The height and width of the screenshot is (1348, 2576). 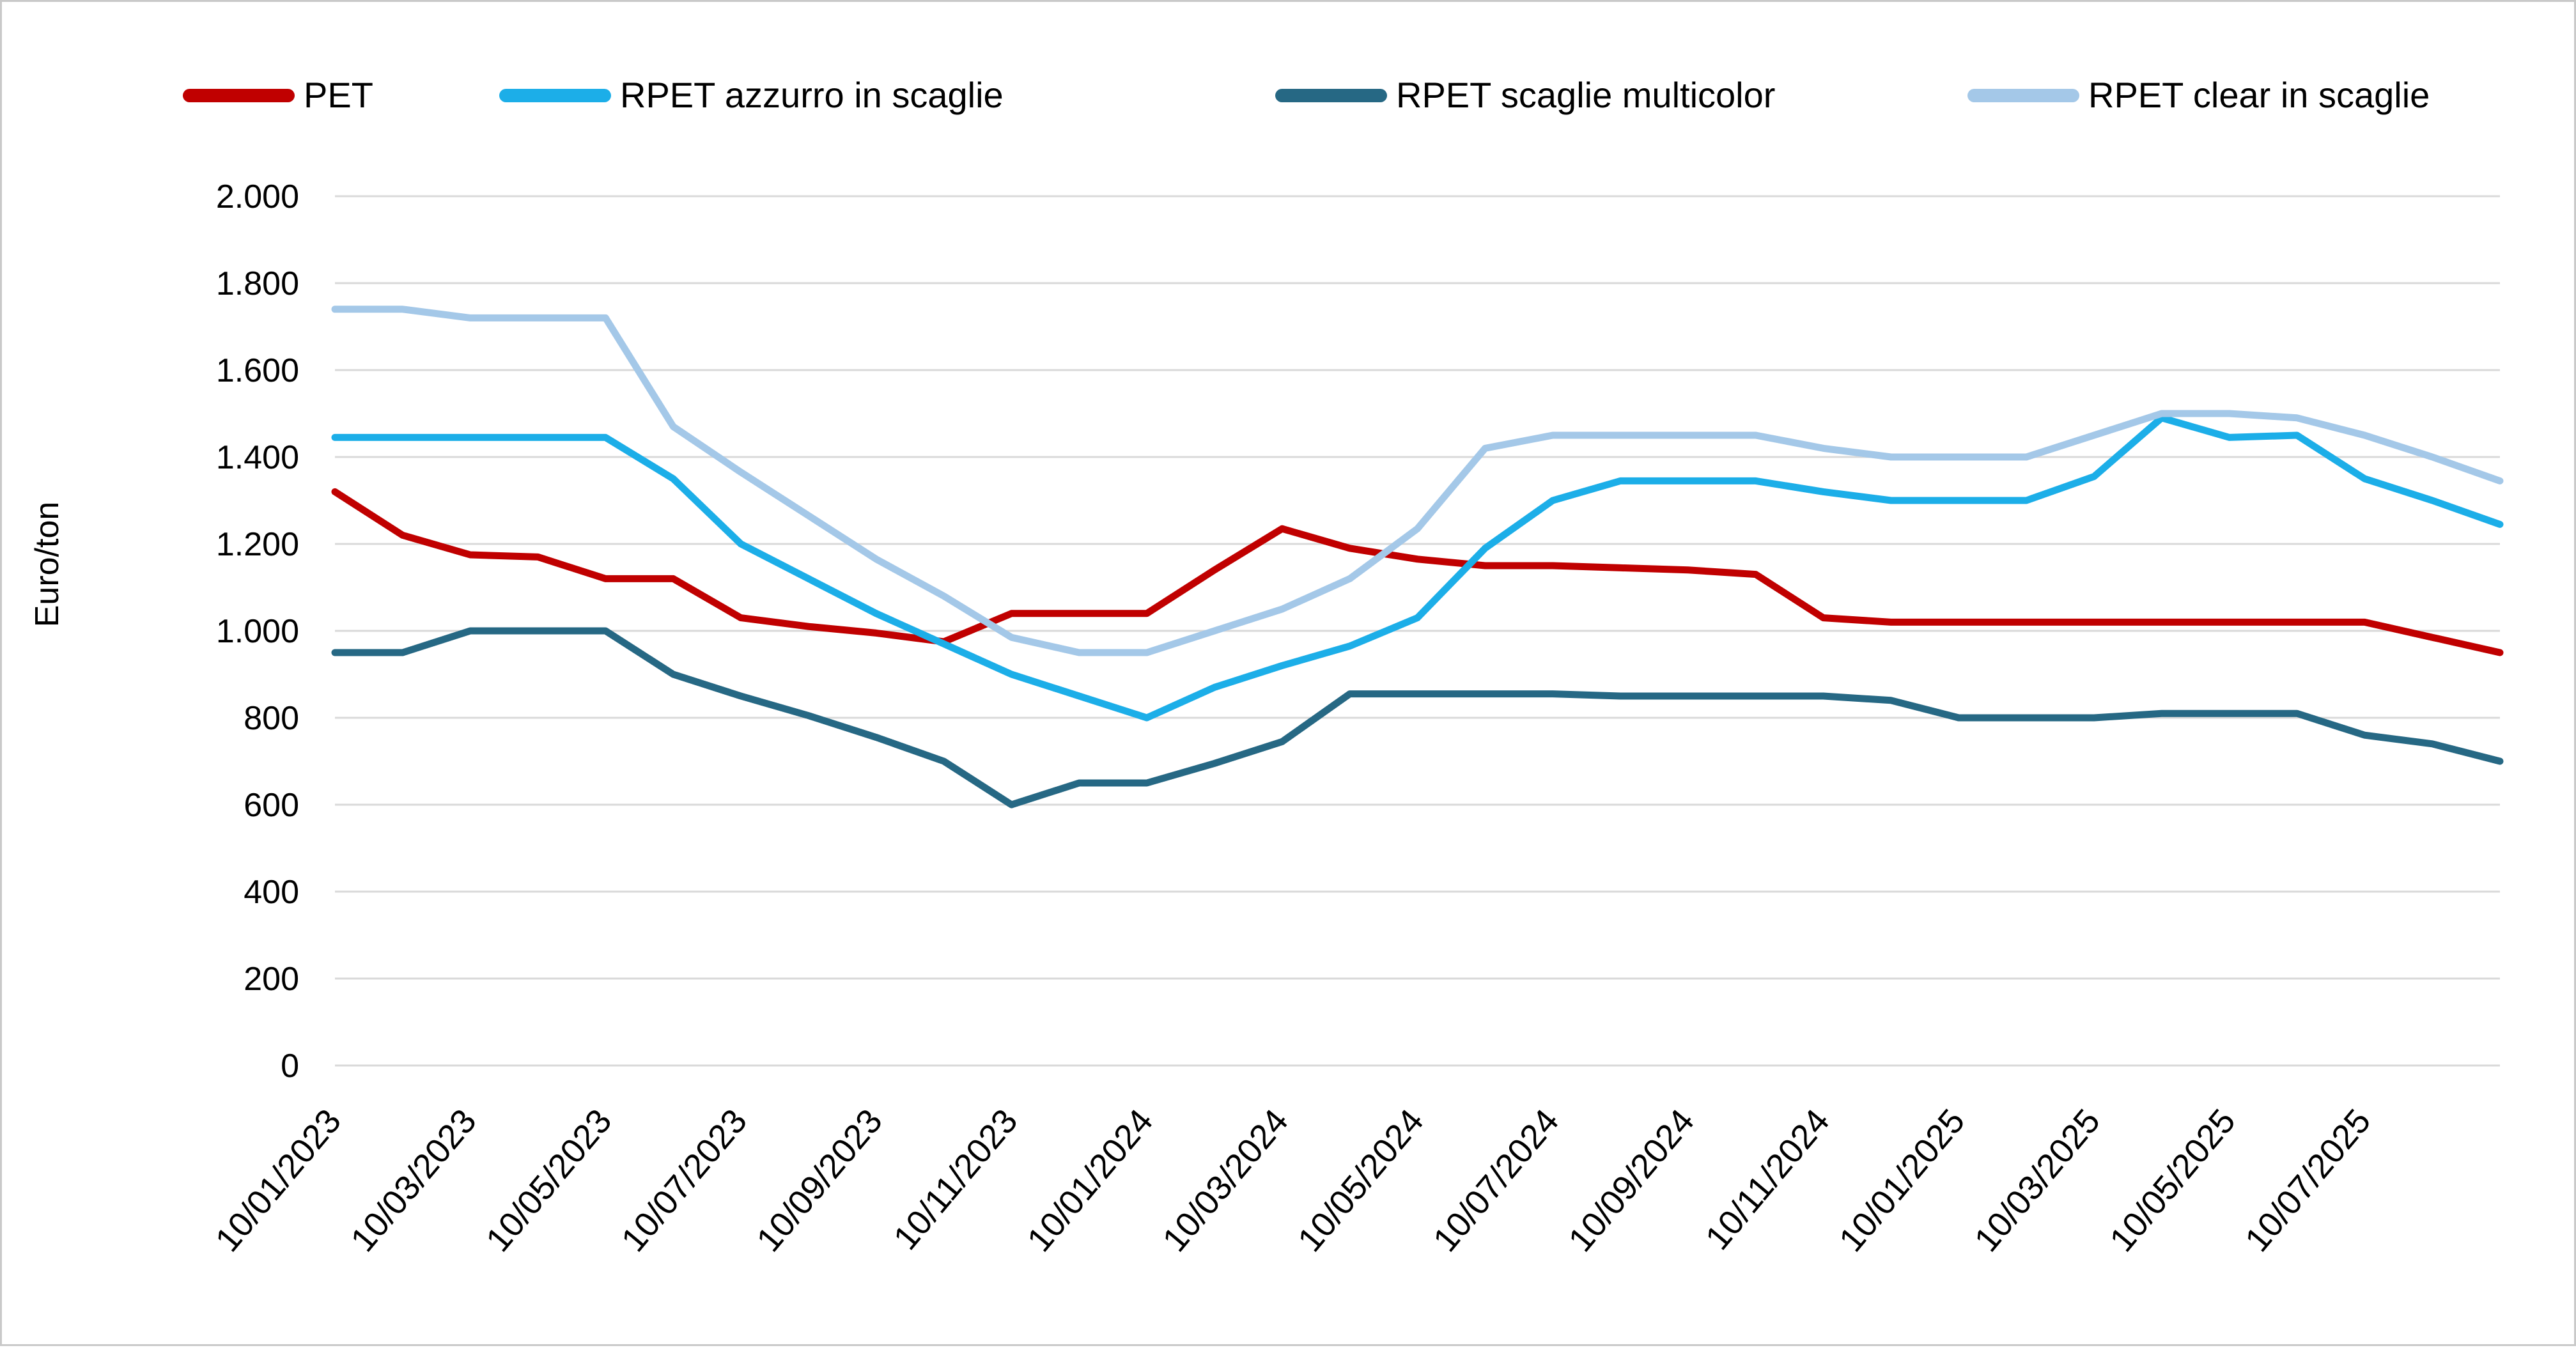 What do you see at coordinates (257, 544) in the screenshot?
I see `y-tick-label: 1.200` at bounding box center [257, 544].